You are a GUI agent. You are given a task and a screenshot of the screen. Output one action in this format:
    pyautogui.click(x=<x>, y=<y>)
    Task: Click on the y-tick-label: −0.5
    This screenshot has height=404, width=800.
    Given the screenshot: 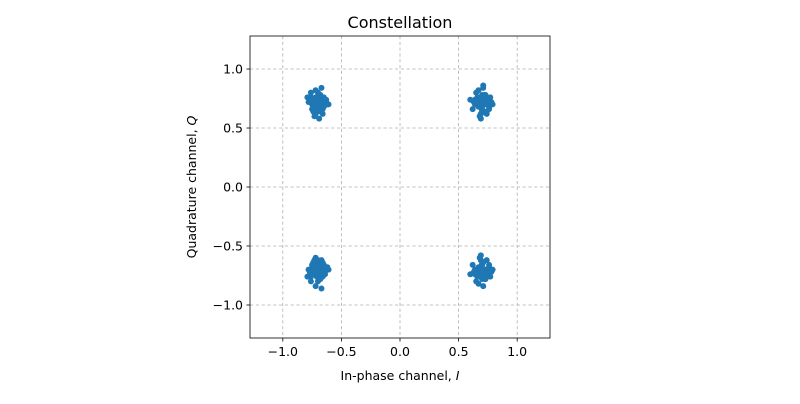 What is the action you would take?
    pyautogui.click(x=228, y=245)
    